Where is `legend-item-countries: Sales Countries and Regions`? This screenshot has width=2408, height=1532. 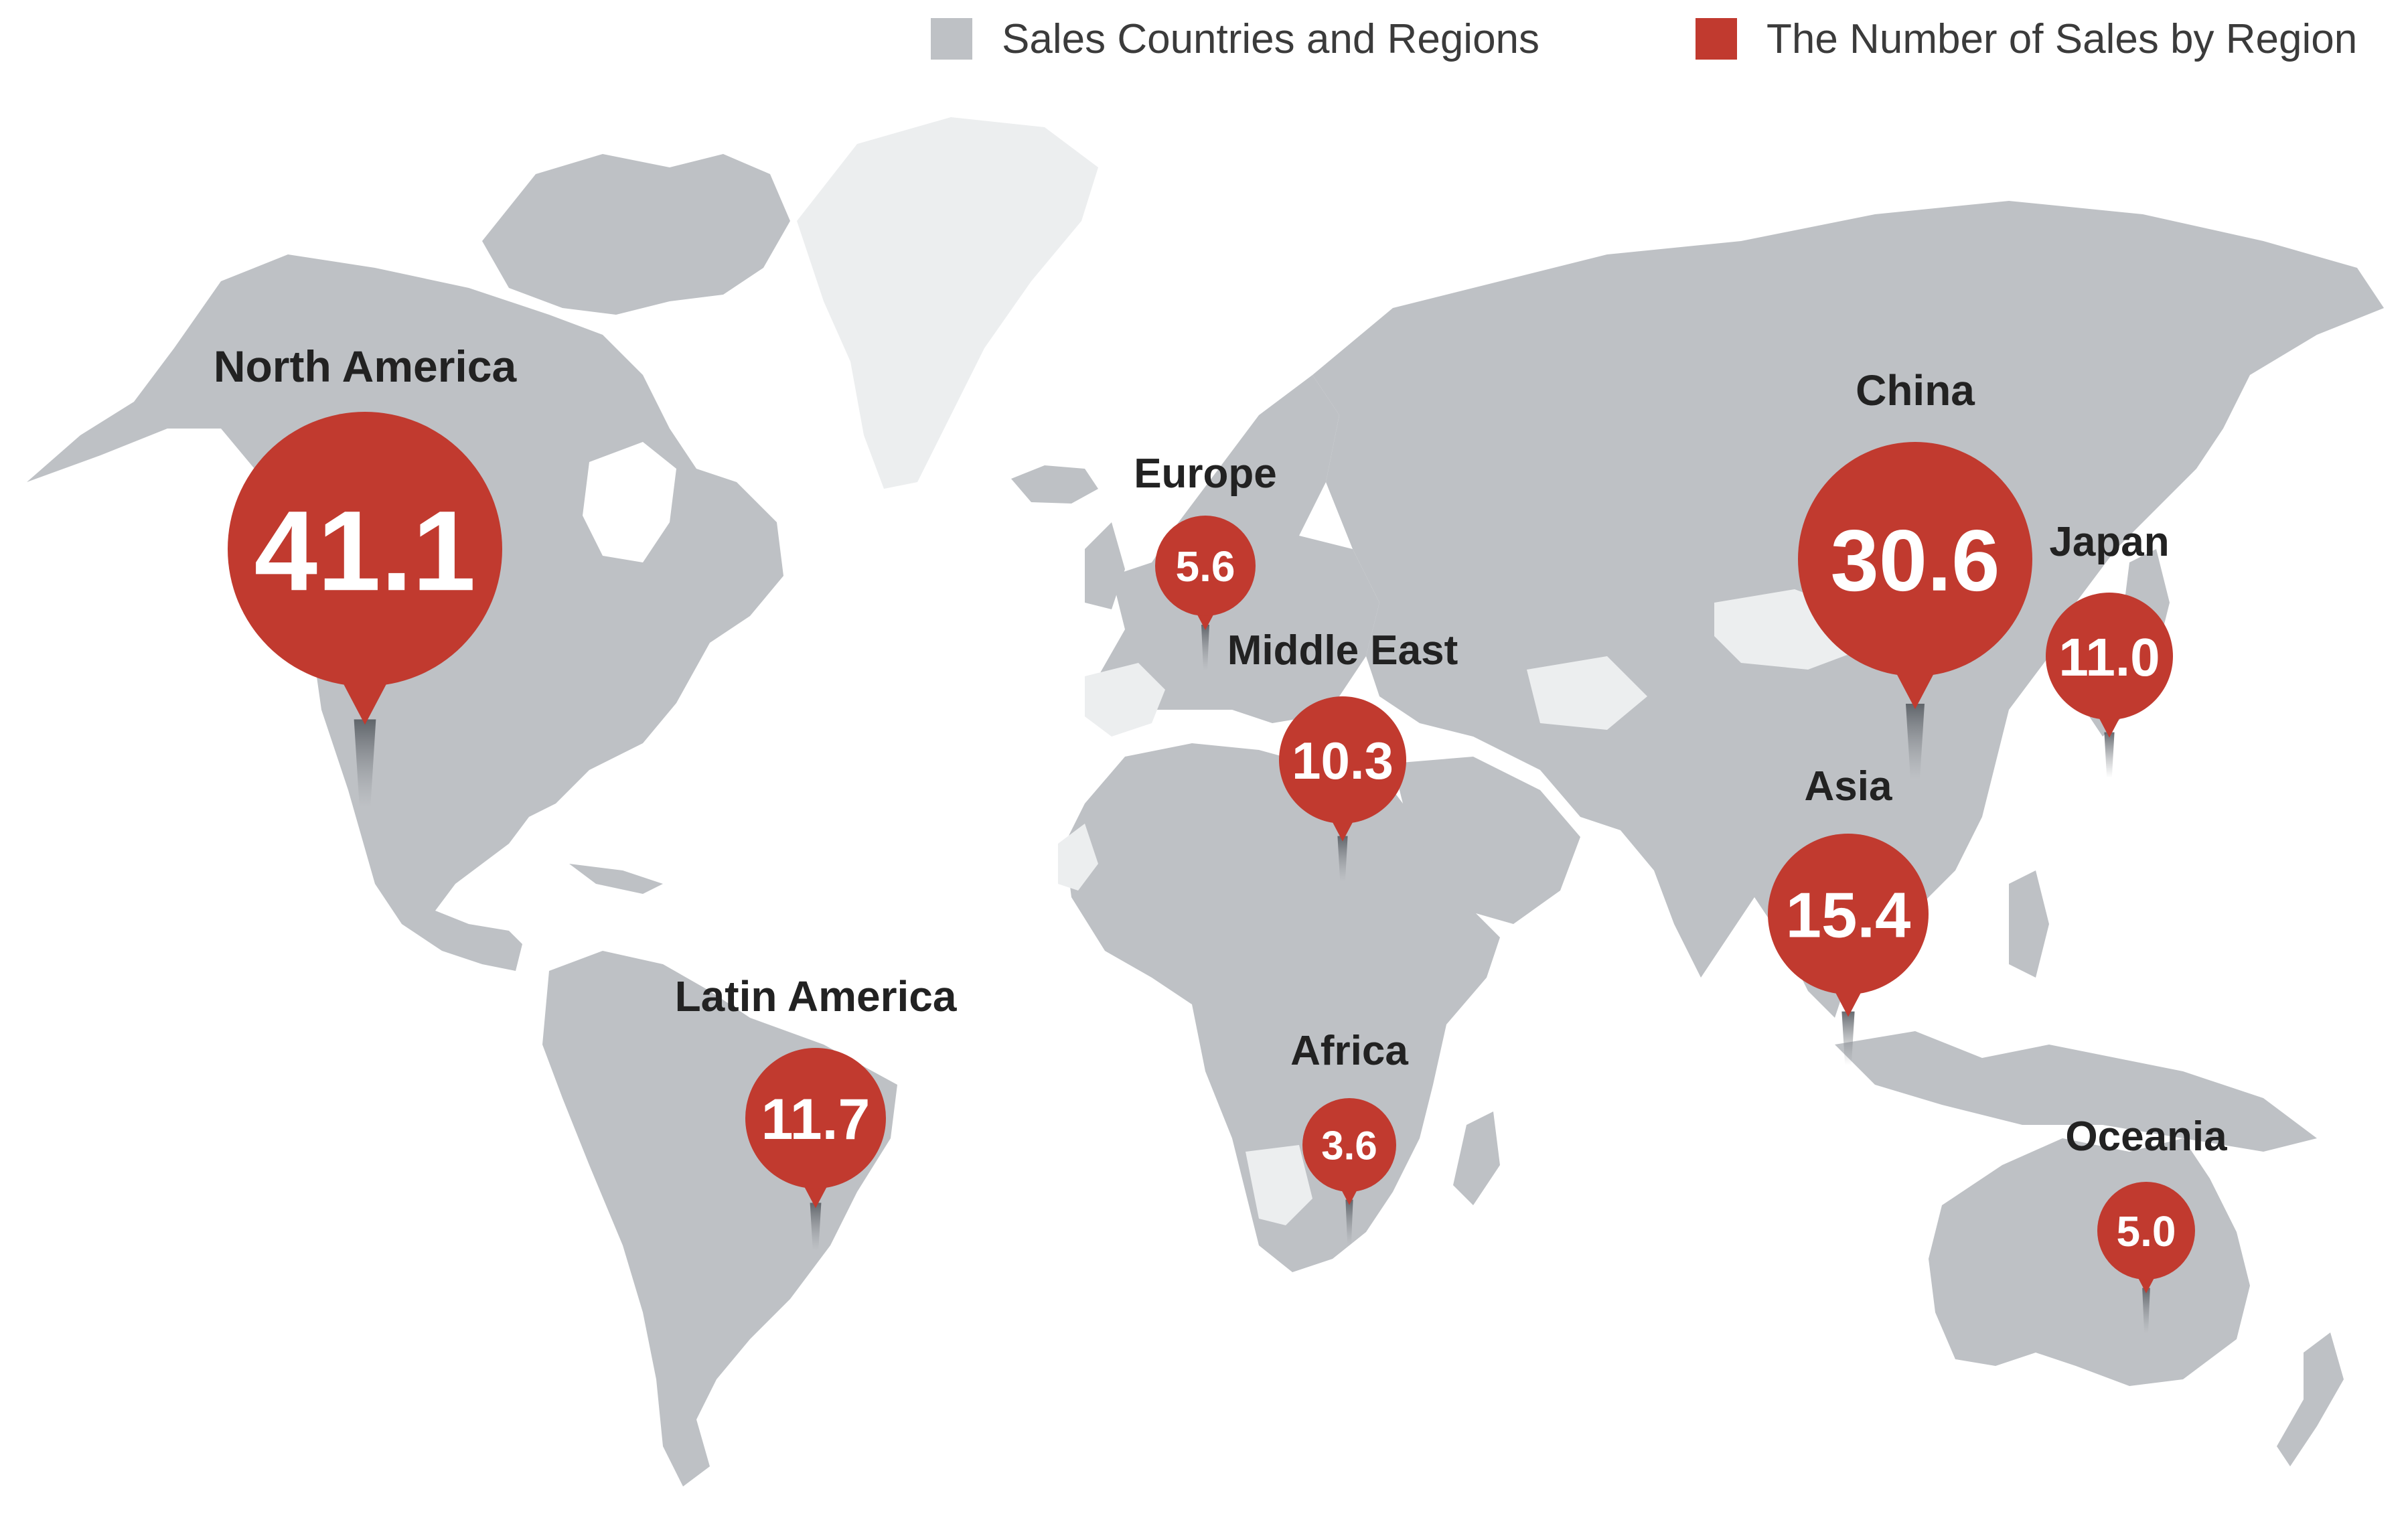
legend-item-countries: Sales Countries and Regions is located at coordinates (1235, 39).